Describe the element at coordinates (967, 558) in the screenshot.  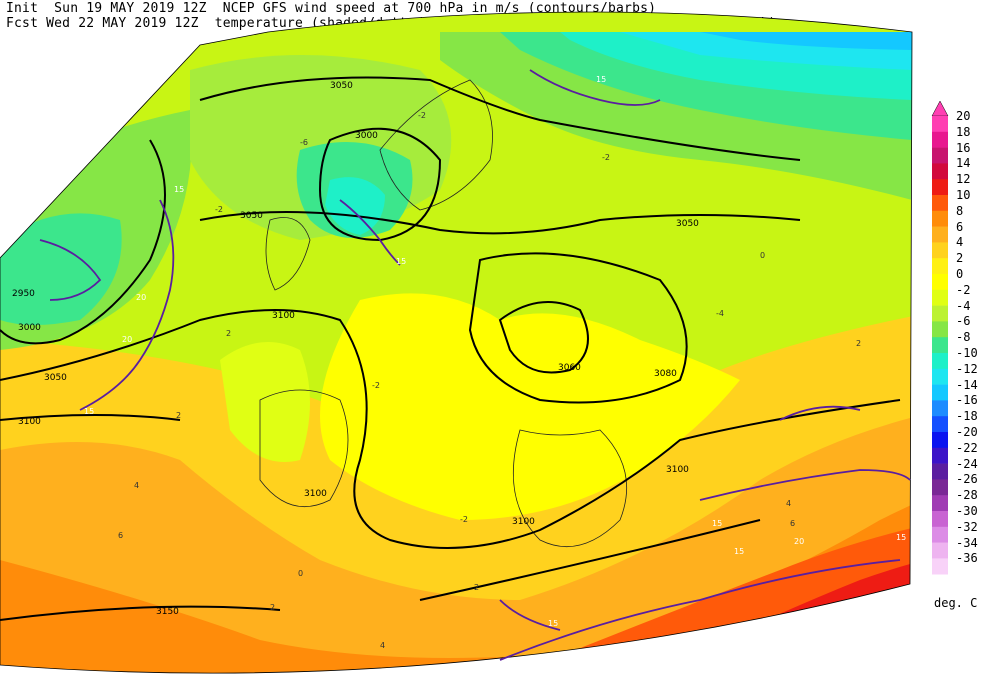
I see `colorbar-label: -36` at that location.